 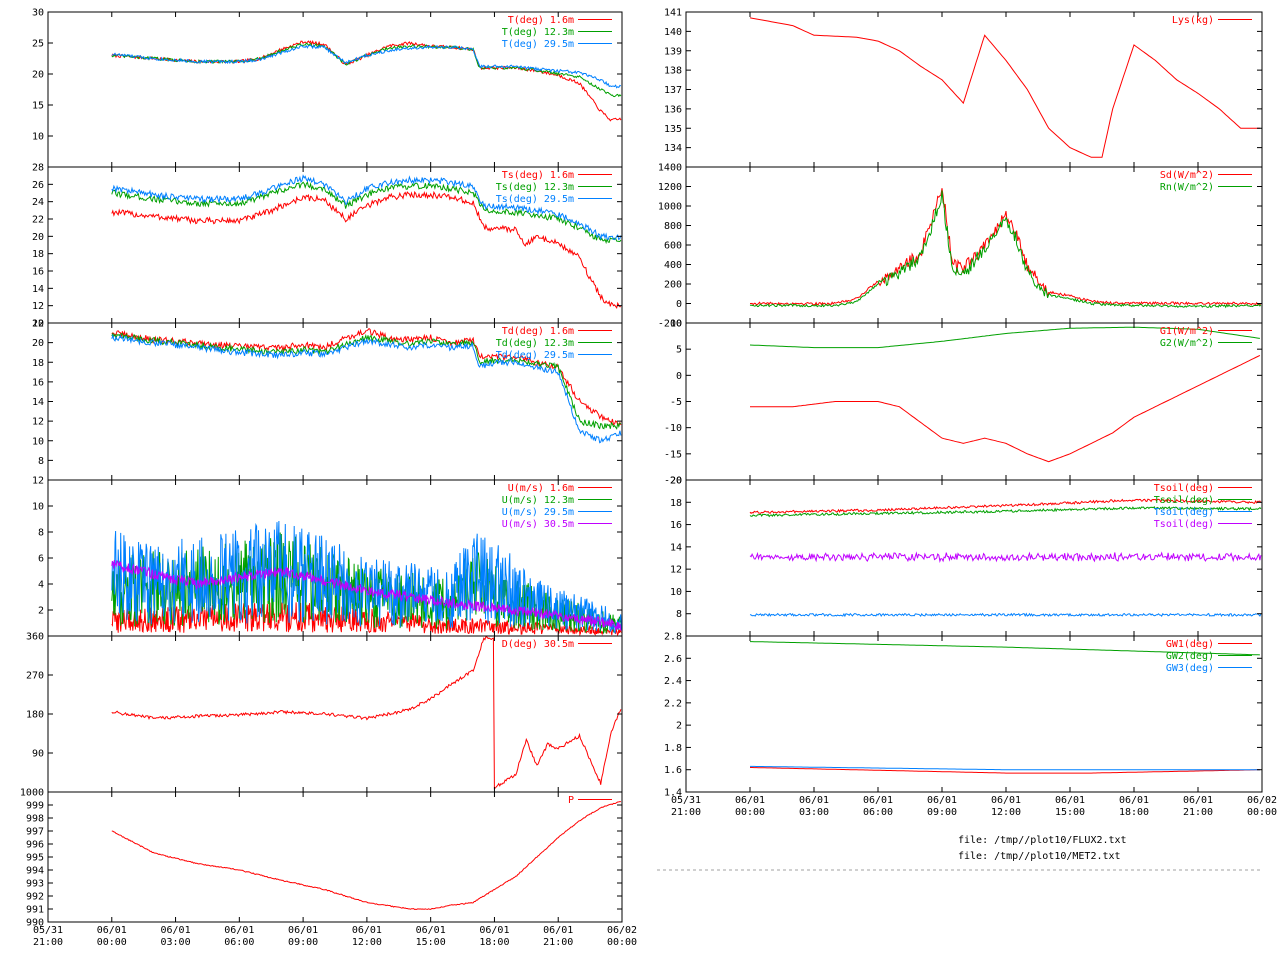 I want to click on y-tick-label: 24, so click(x=38, y=202).